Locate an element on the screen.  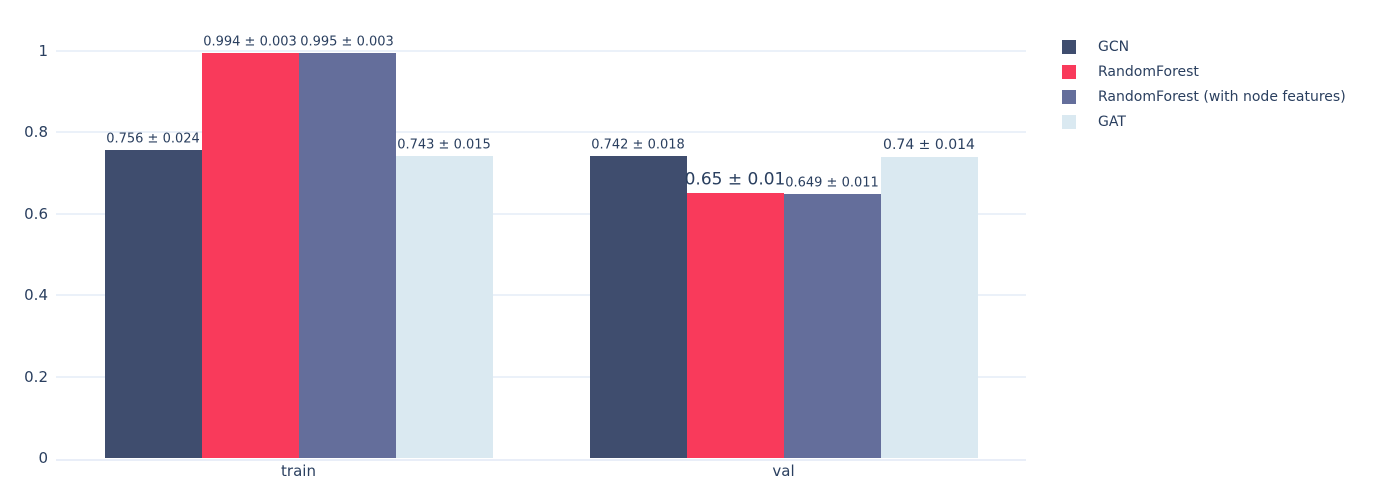
y-tick-label-0.6: 0.6 is located at coordinates (36, 213).